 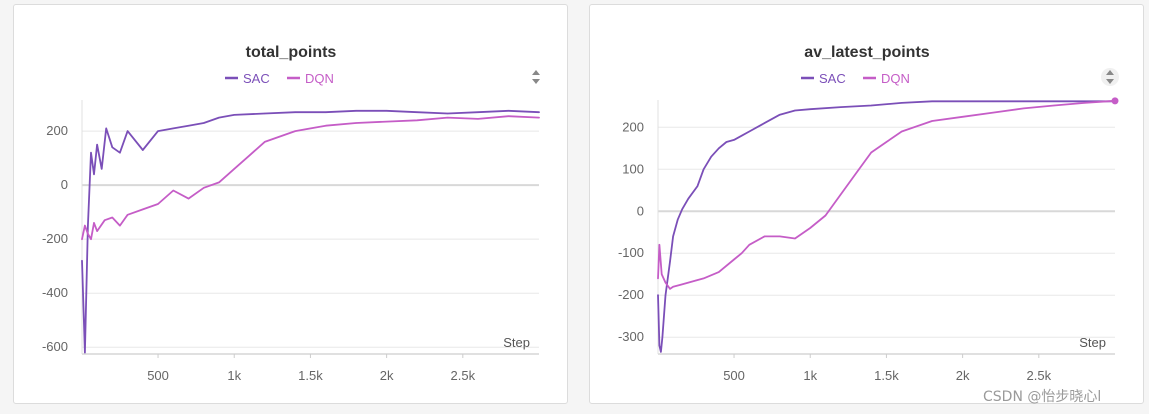 I want to click on series-end-marker, so click(x=1115, y=101).